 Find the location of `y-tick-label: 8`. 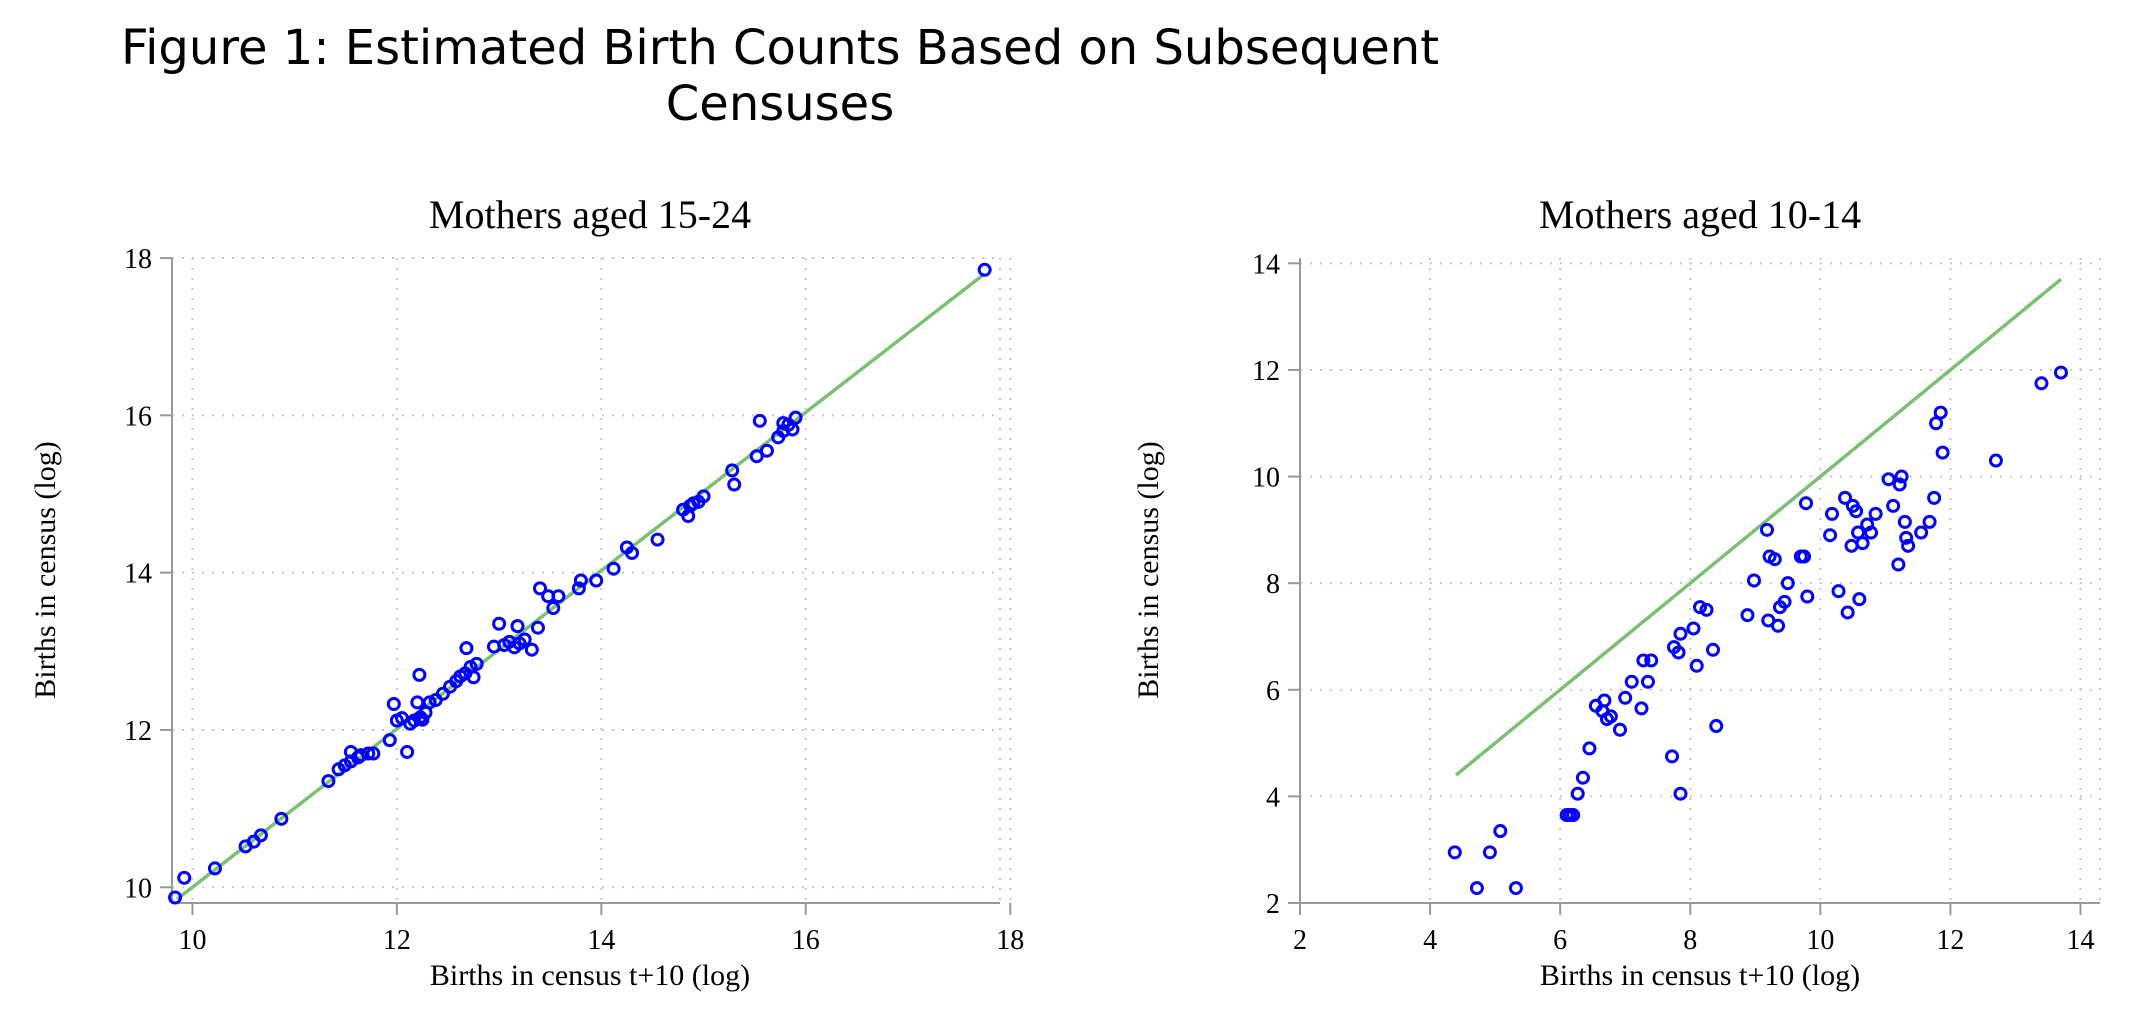

y-tick-label: 8 is located at coordinates (1273, 584).